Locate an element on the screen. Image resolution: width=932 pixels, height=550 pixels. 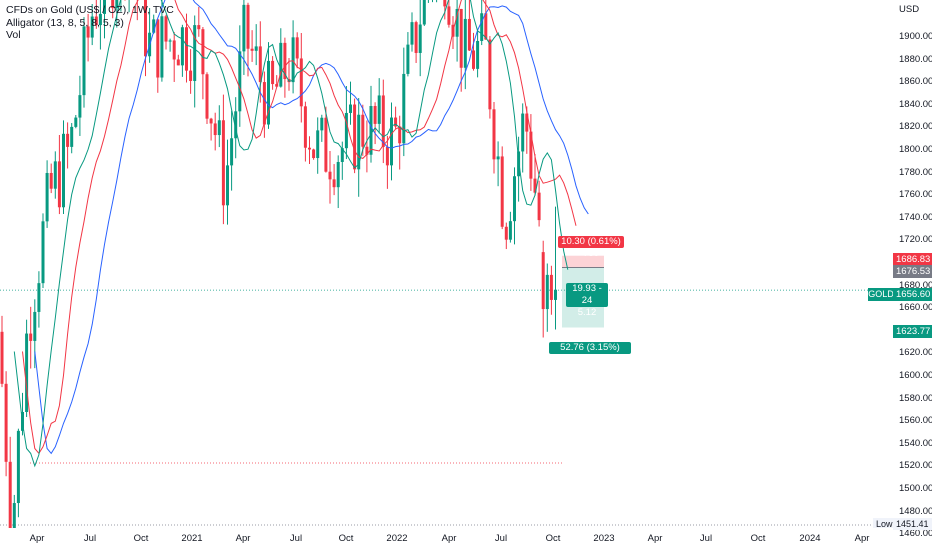
risk-reward-line1: 19.93 - 24 is located at coordinates (587, 294).